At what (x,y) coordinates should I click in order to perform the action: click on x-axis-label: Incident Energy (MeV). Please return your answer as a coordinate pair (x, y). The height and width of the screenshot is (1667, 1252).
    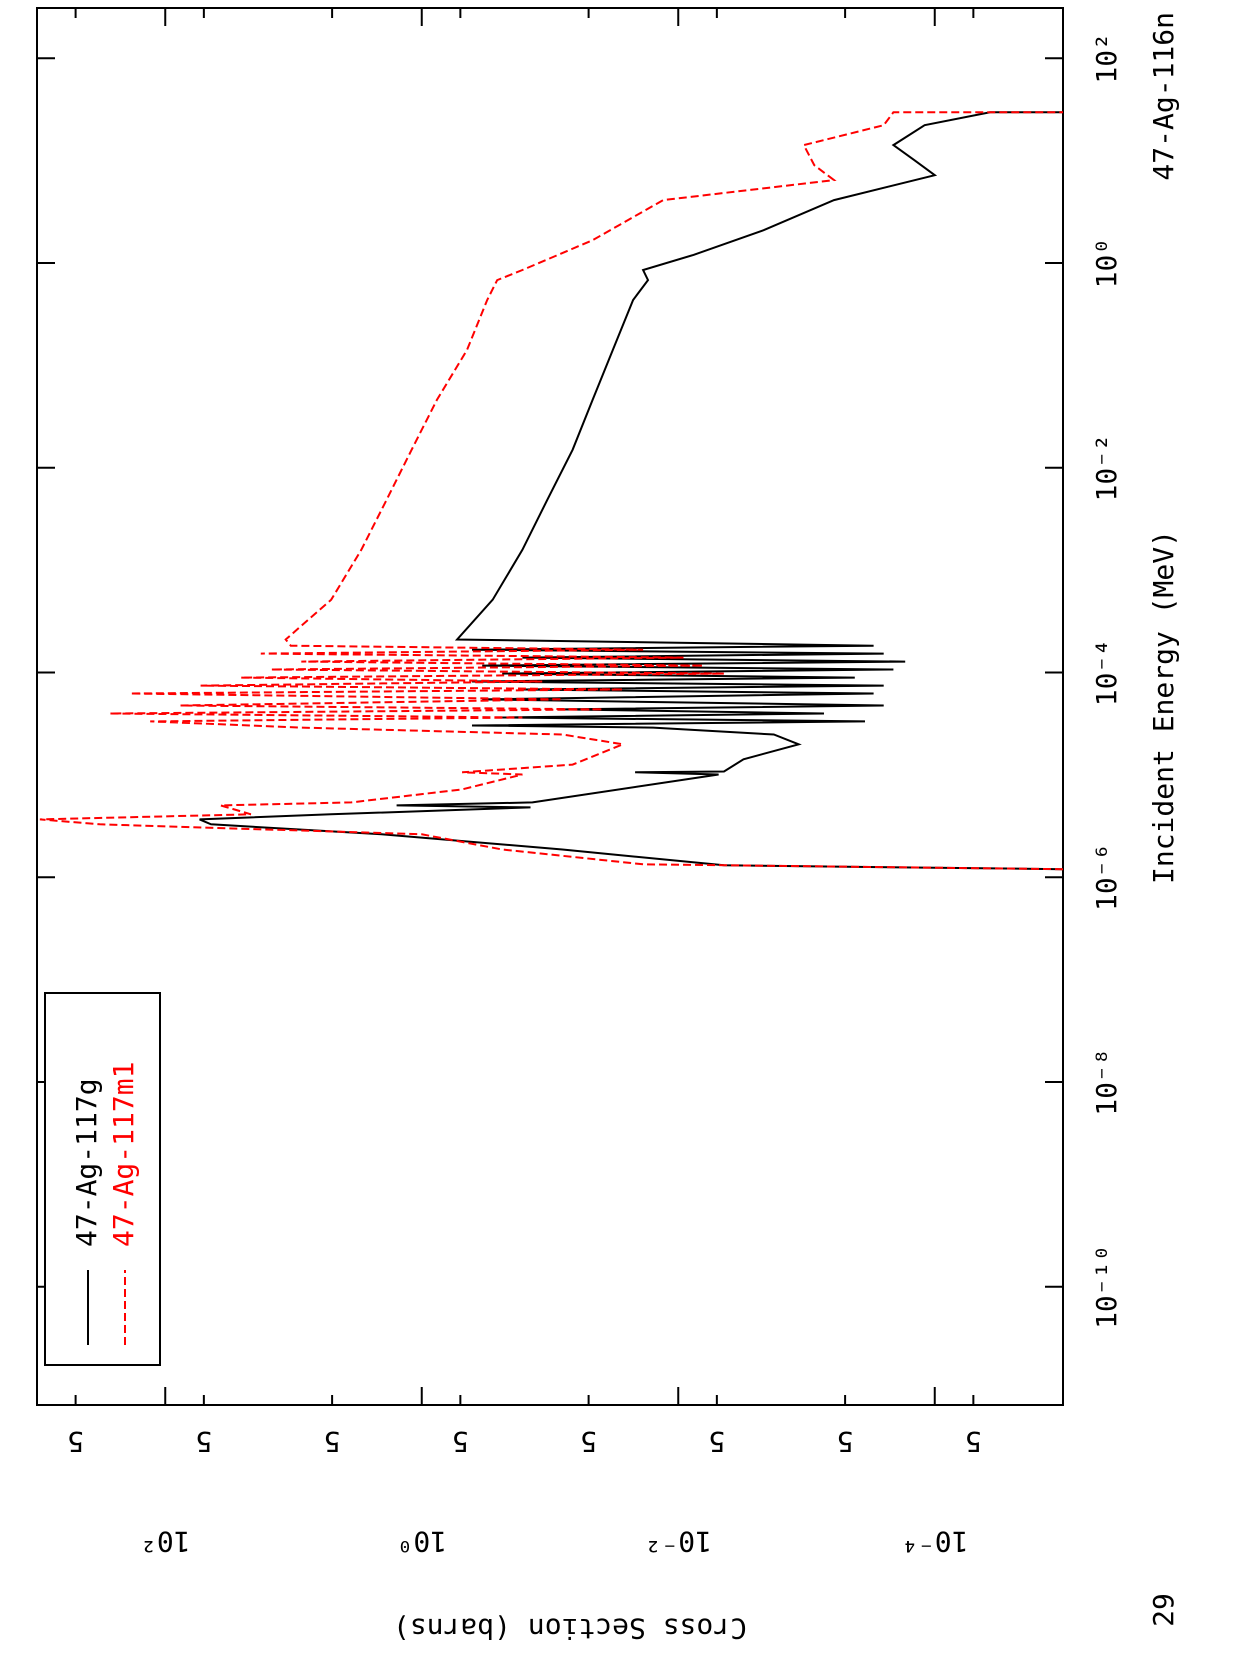
    Looking at the image, I should click on (1163, 707).